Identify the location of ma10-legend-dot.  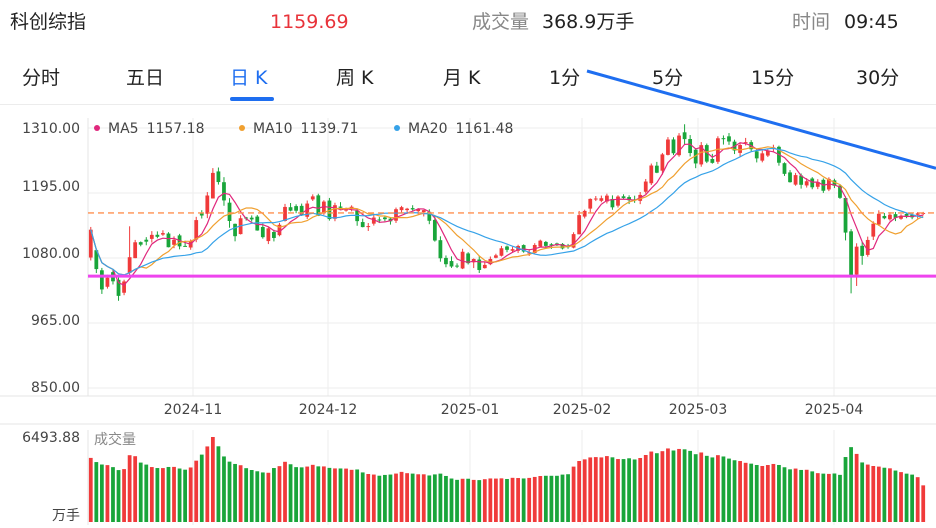
(242, 128).